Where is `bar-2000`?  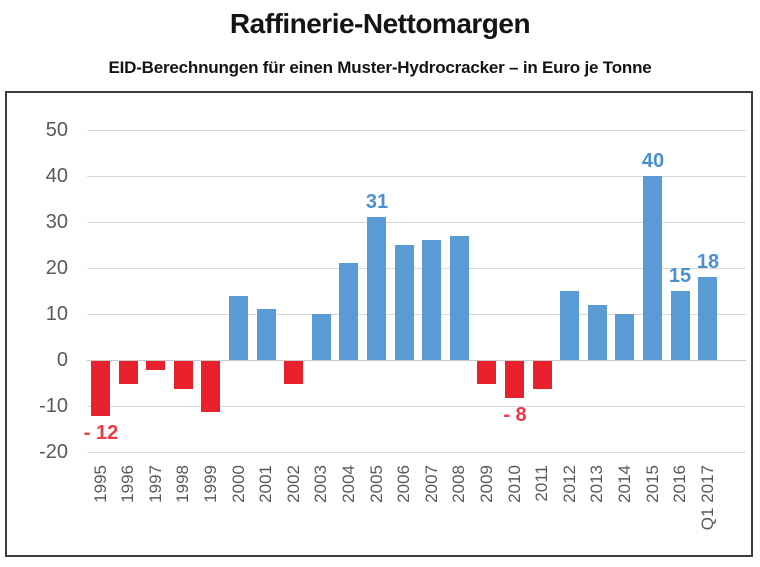 bar-2000 is located at coordinates (238, 328).